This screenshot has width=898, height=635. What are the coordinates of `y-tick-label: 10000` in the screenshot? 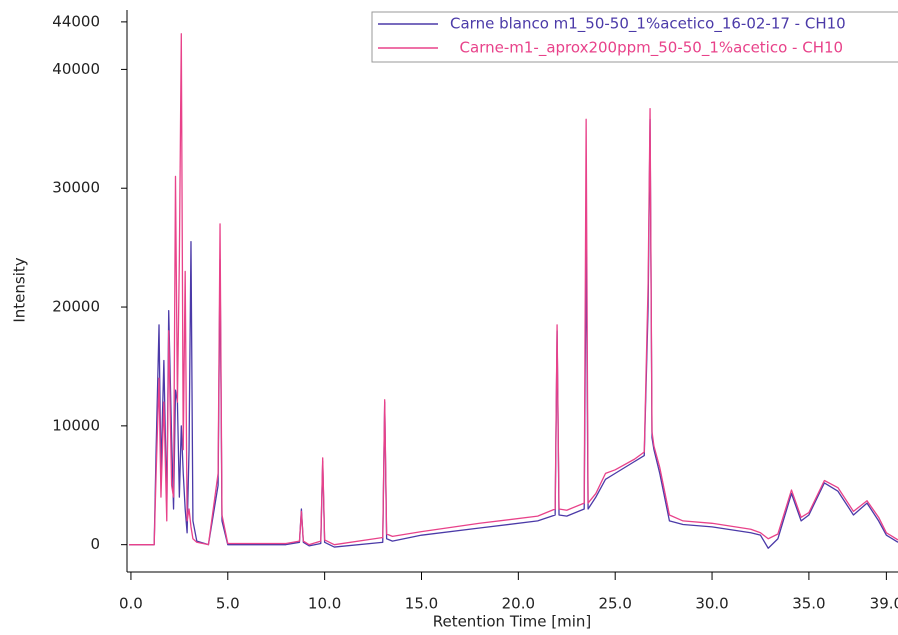 It's located at (76, 425).